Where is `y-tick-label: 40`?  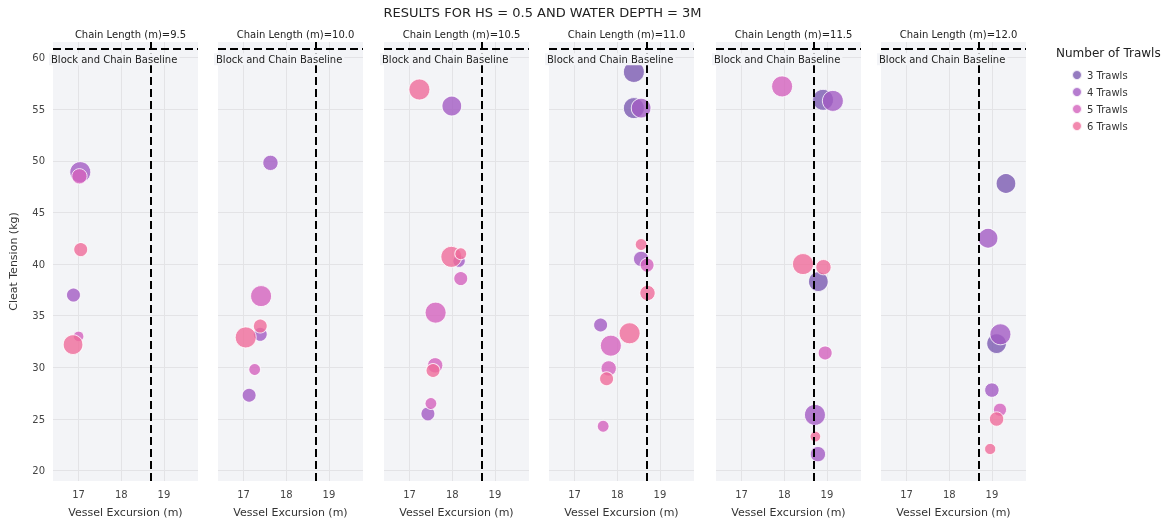
y-tick-label: 40 is located at coordinates (38, 264).